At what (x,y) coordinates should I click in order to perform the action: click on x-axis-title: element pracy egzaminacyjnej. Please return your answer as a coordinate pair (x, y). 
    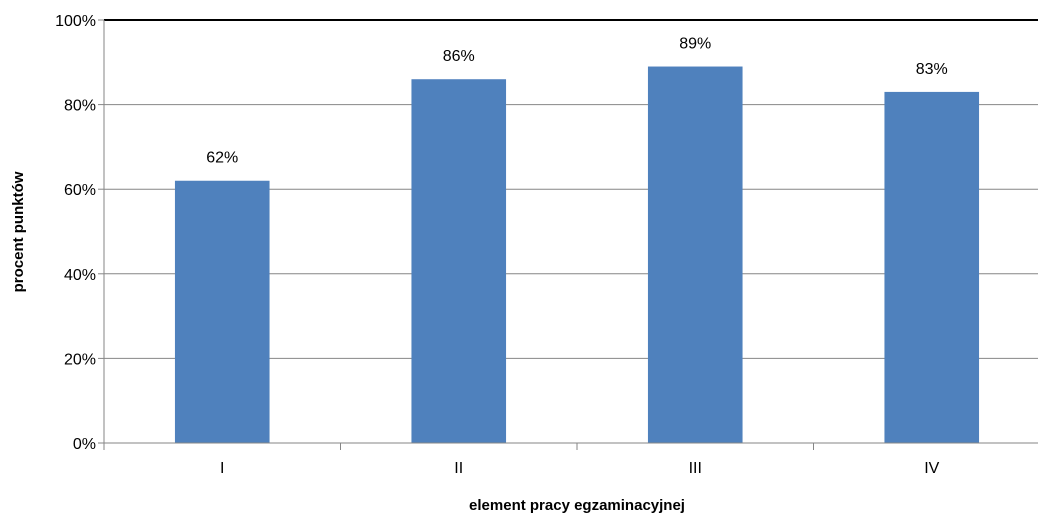
    Looking at the image, I should click on (577, 505).